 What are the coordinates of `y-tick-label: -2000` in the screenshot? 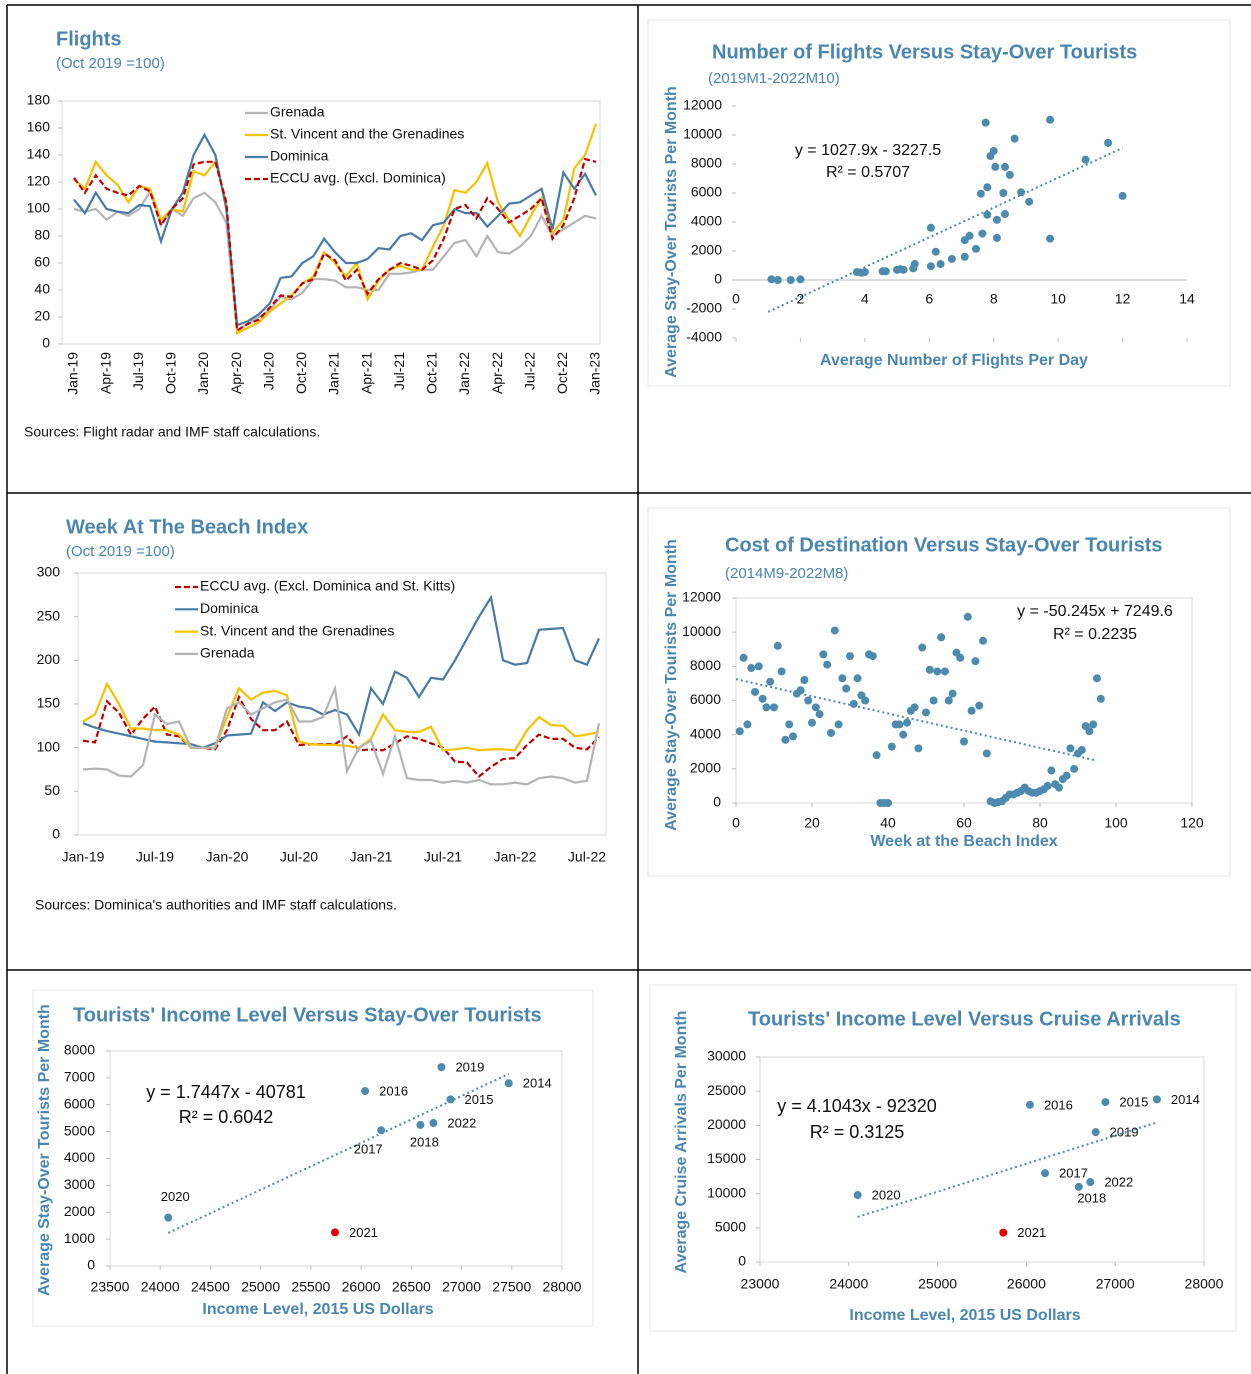 It's located at (704, 308).